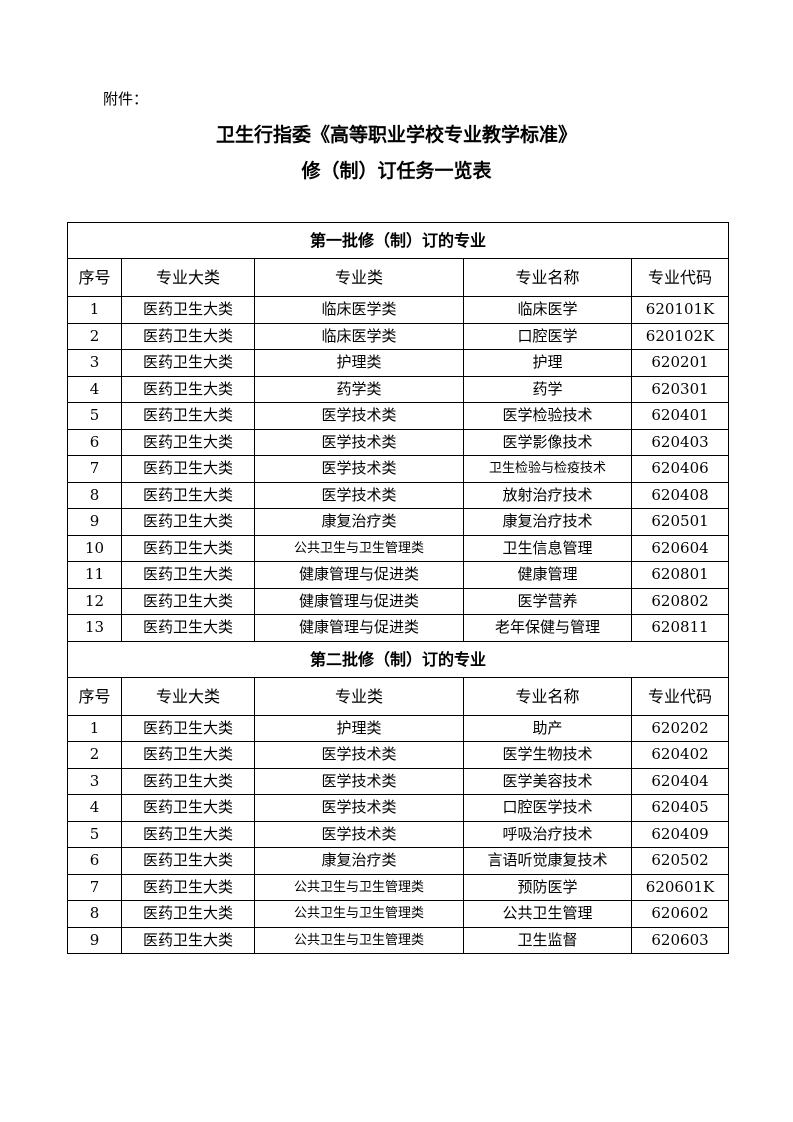 The image size is (793, 1122). I want to click on table-row: 3 医药卫生大类 护理类 护理 620201, so click(398, 363).